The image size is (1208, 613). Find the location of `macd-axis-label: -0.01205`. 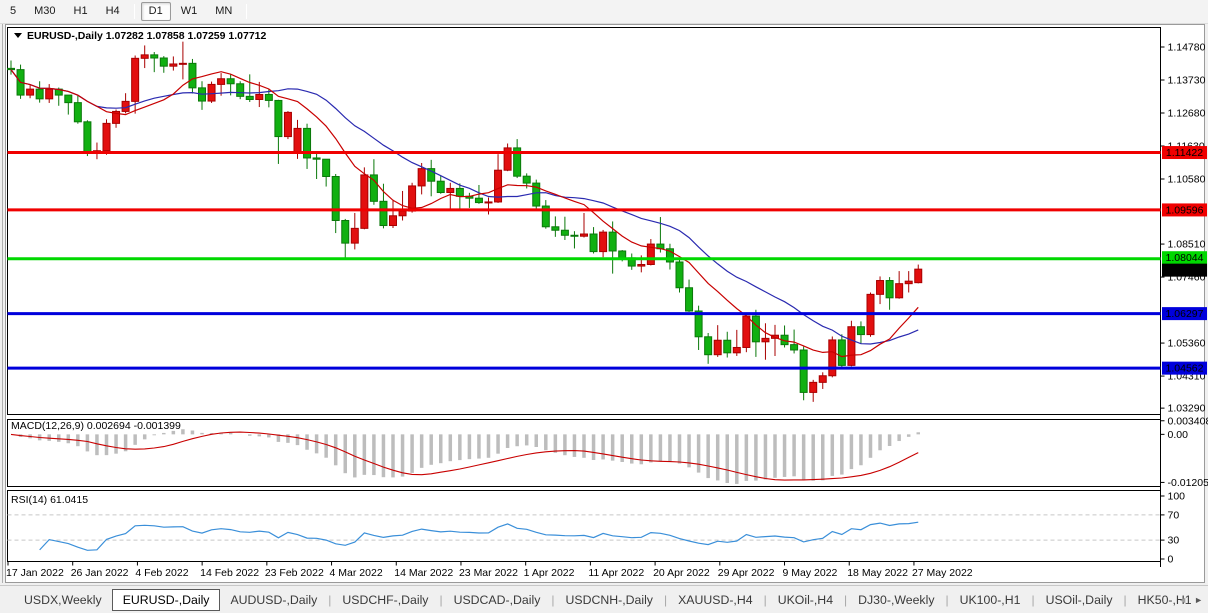

macd-axis-label: -0.01205 is located at coordinates (1188, 483).